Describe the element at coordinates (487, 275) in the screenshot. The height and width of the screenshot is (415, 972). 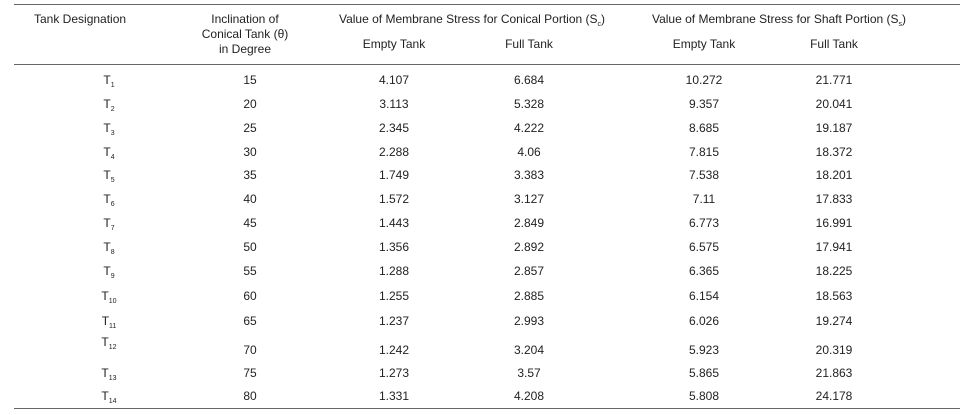
I see `table-row: T9 55 1.288 2.857 6.365 18.225` at that location.